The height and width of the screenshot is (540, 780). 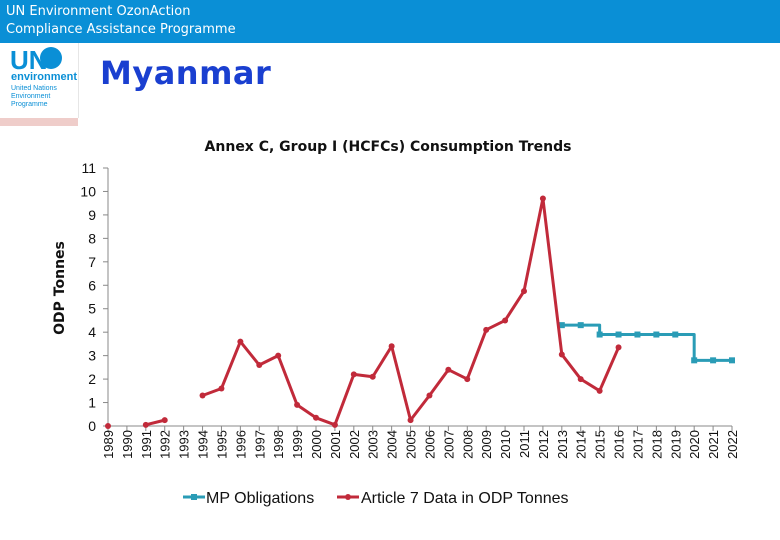 I want to click on x-tick-label: 2010, so click(x=505, y=444).